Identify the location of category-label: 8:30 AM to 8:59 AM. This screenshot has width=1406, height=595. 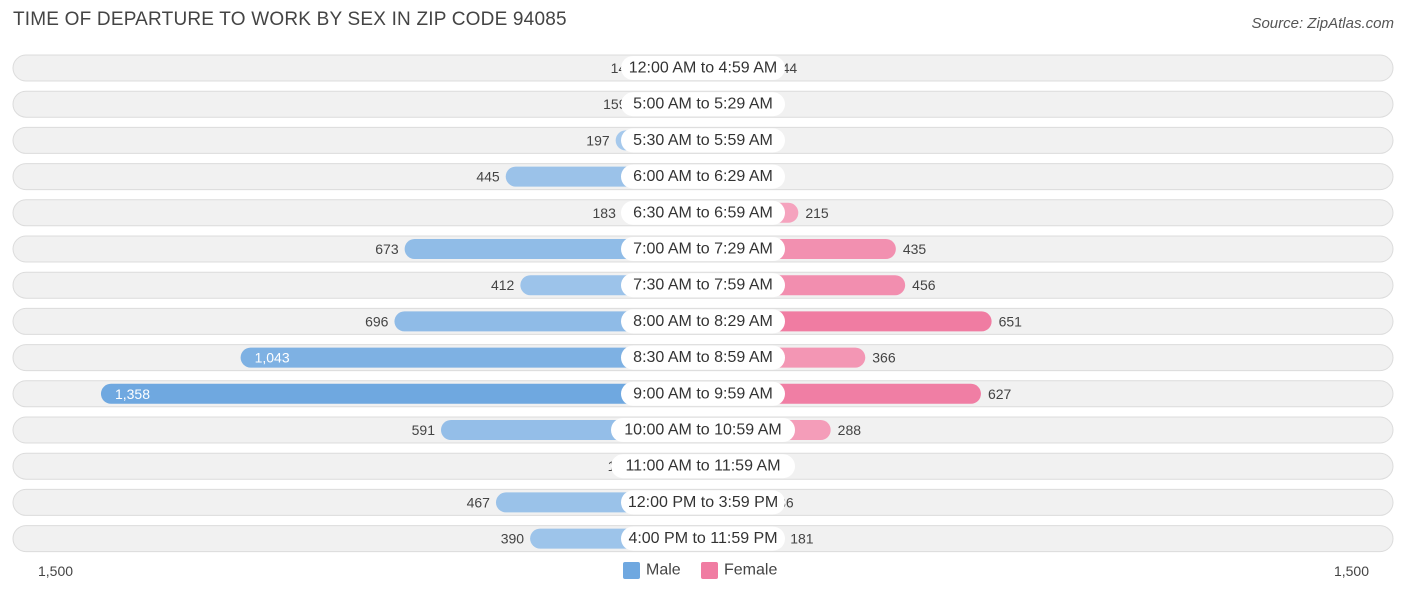
(703, 357).